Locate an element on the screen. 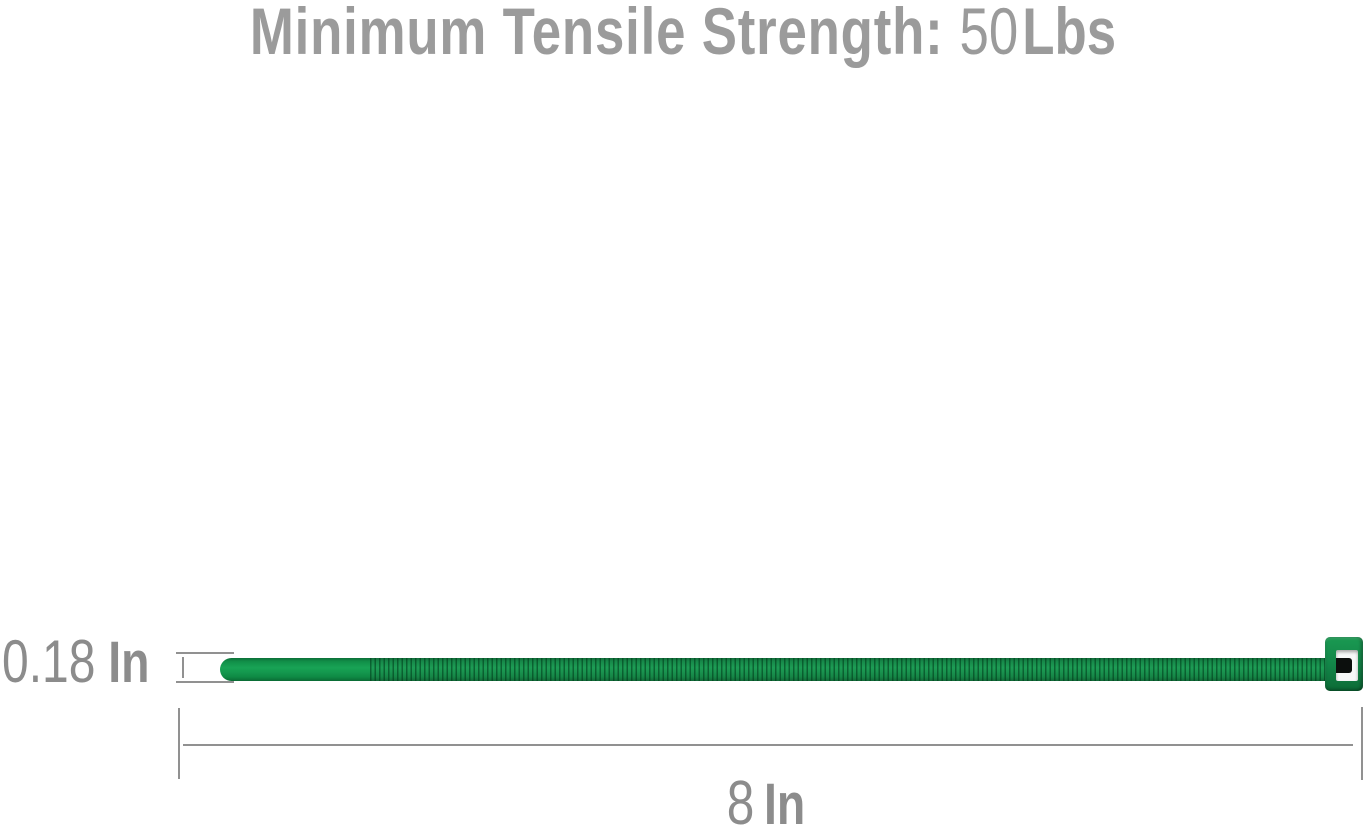 The height and width of the screenshot is (834, 1366). width-dimension-label: 0.18 In is located at coordinates (75, 662).